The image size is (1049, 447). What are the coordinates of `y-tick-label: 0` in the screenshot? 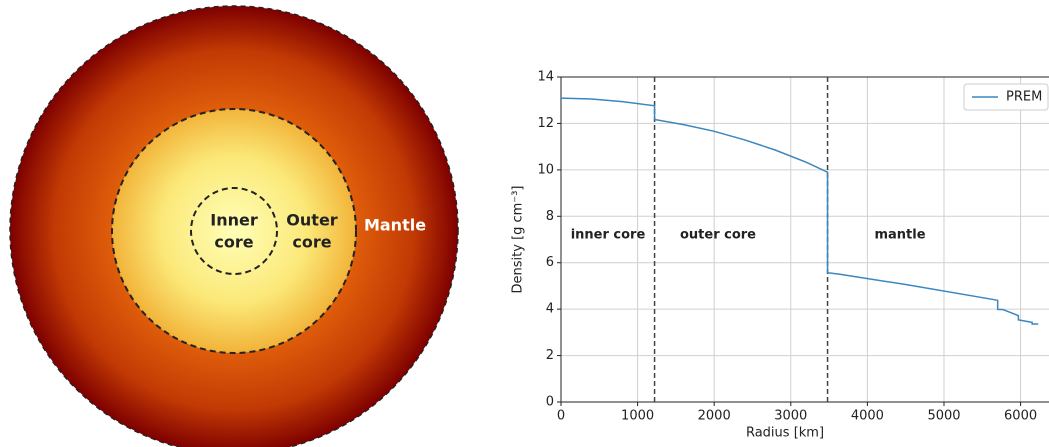 It's located at (550, 402).